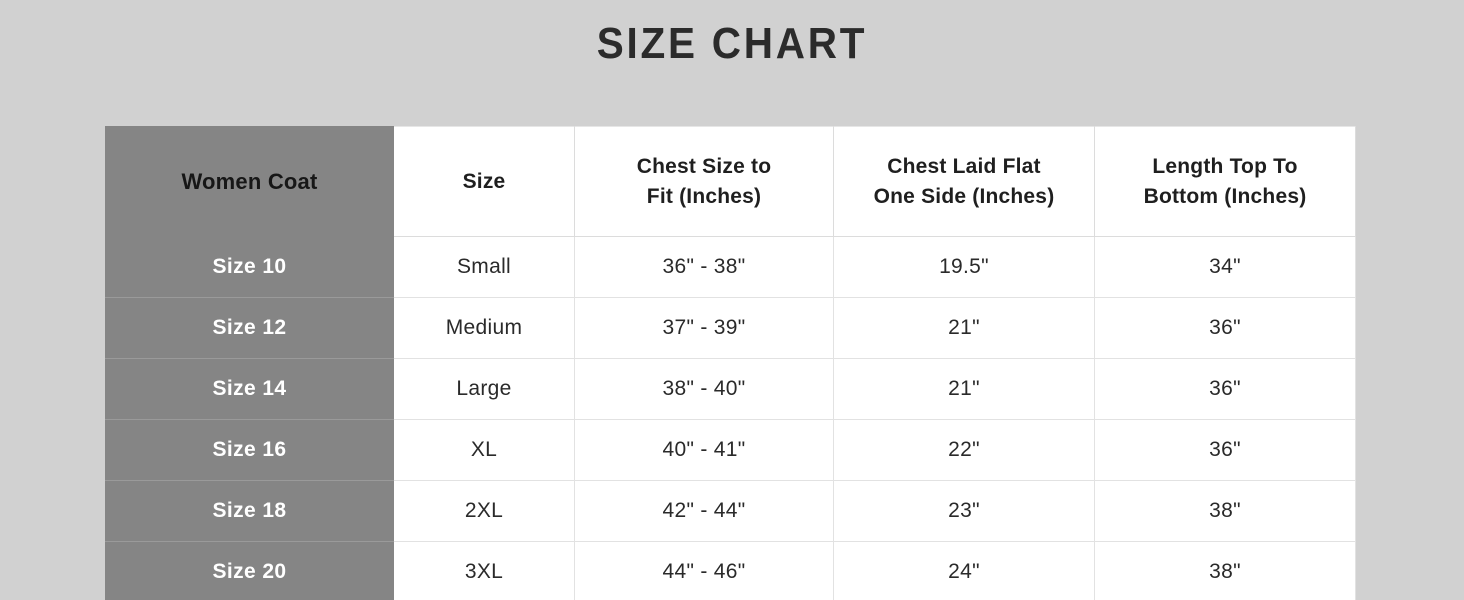  Describe the element at coordinates (704, 166) in the screenshot. I see `column-header-chest-size-to-fit-line1: Chest Size to` at that location.